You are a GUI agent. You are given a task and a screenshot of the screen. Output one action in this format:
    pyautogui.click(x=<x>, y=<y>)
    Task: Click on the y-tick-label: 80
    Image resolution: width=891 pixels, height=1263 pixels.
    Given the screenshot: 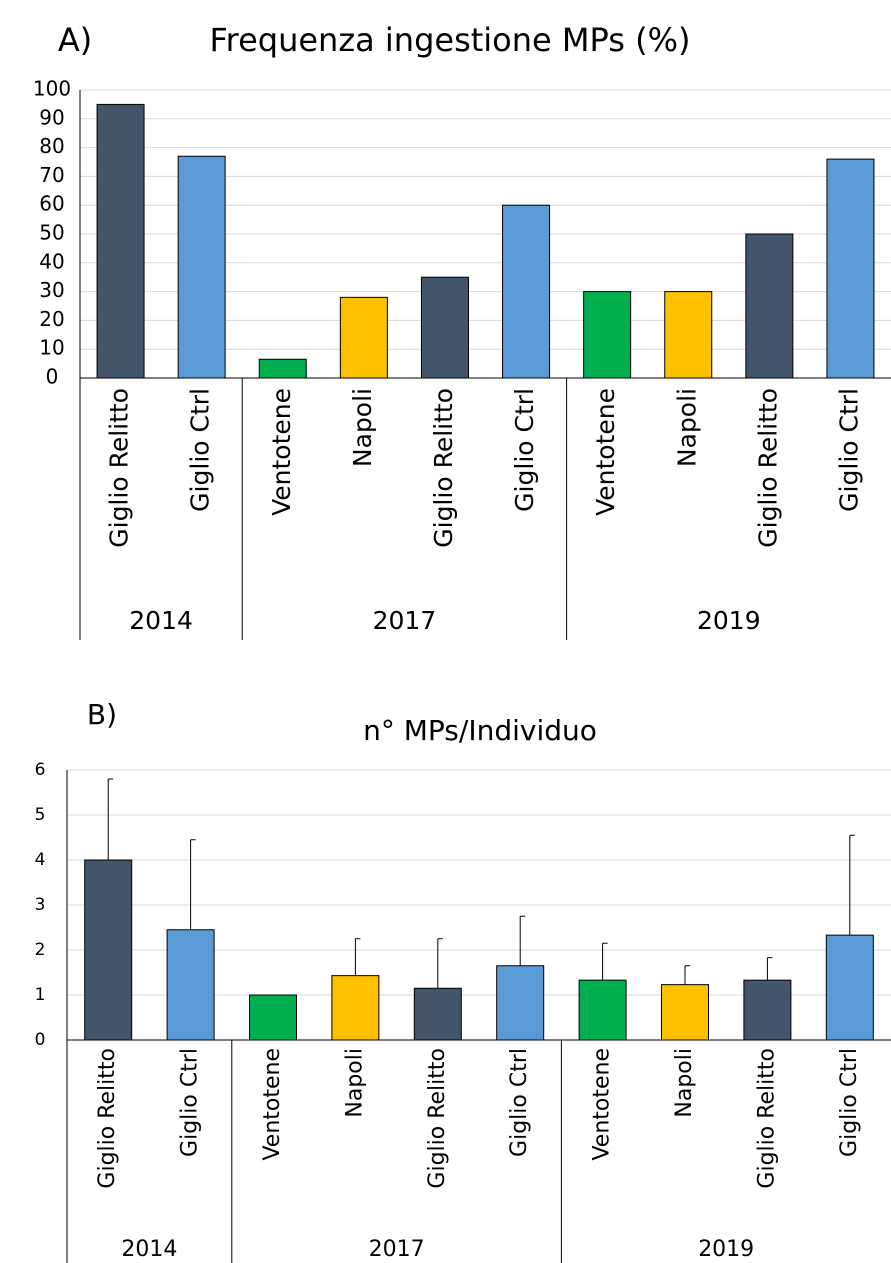 What is the action you would take?
    pyautogui.click(x=51, y=146)
    